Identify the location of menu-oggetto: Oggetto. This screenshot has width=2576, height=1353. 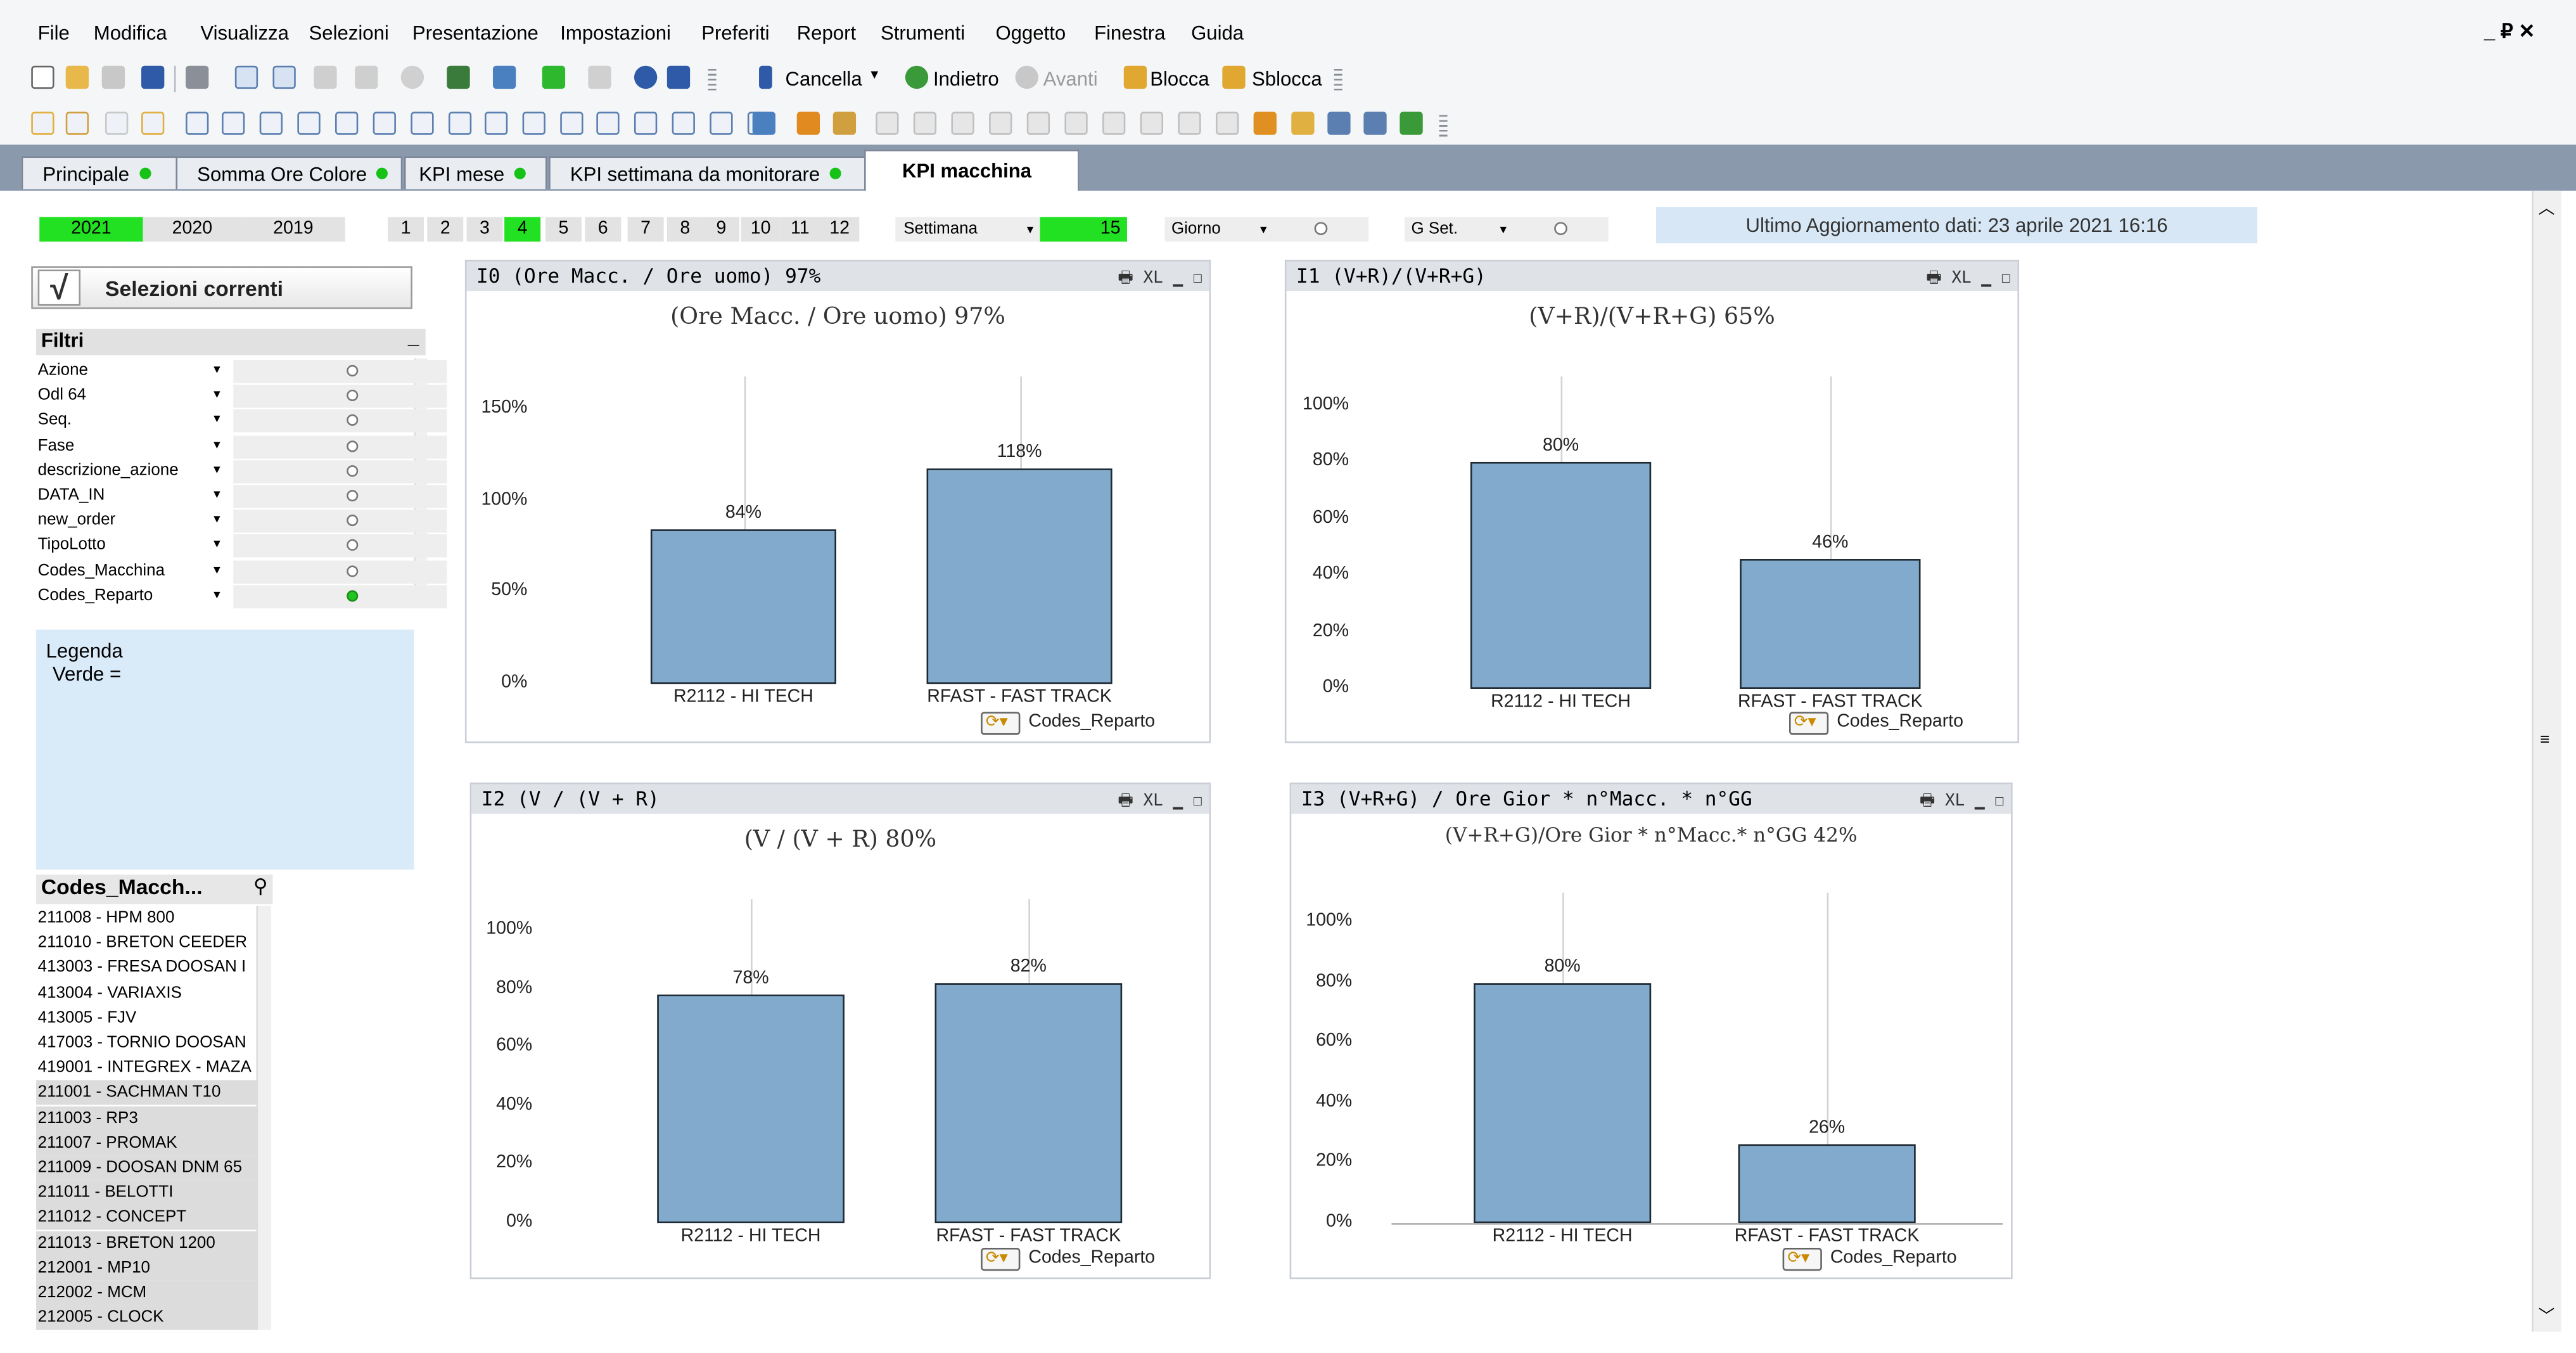
(1030, 33).